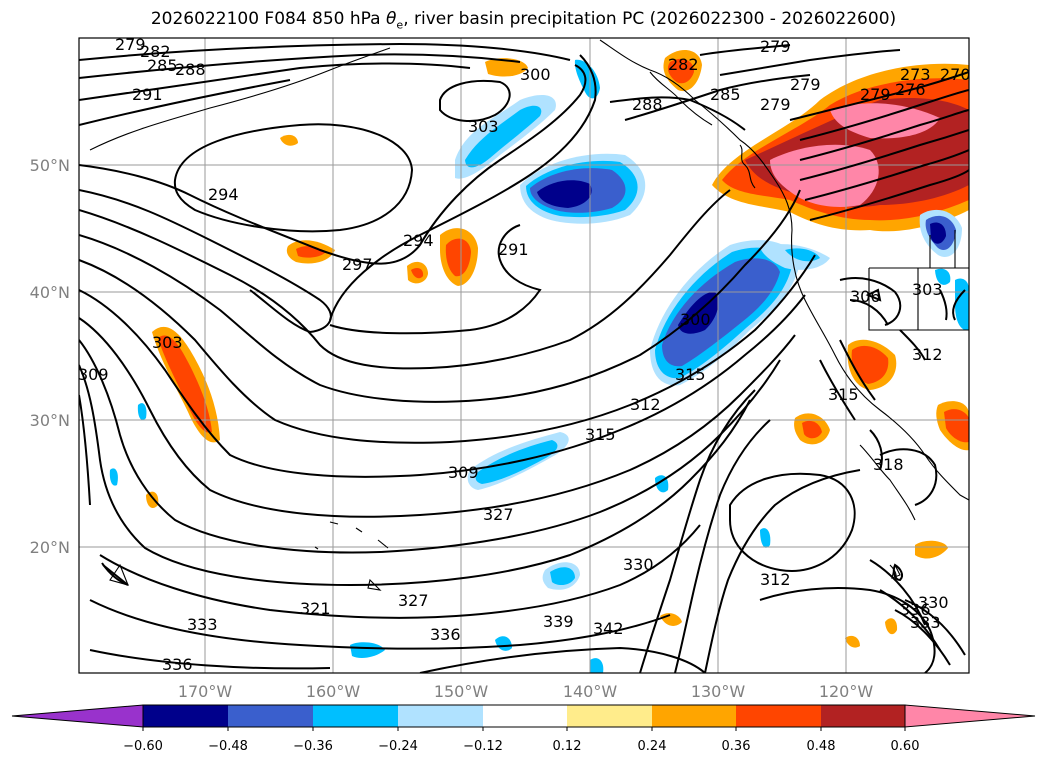 The height and width of the screenshot is (767, 1047). Describe the element at coordinates (905, 746) in the screenshot. I see `colorbar-tick: 0.60` at that location.